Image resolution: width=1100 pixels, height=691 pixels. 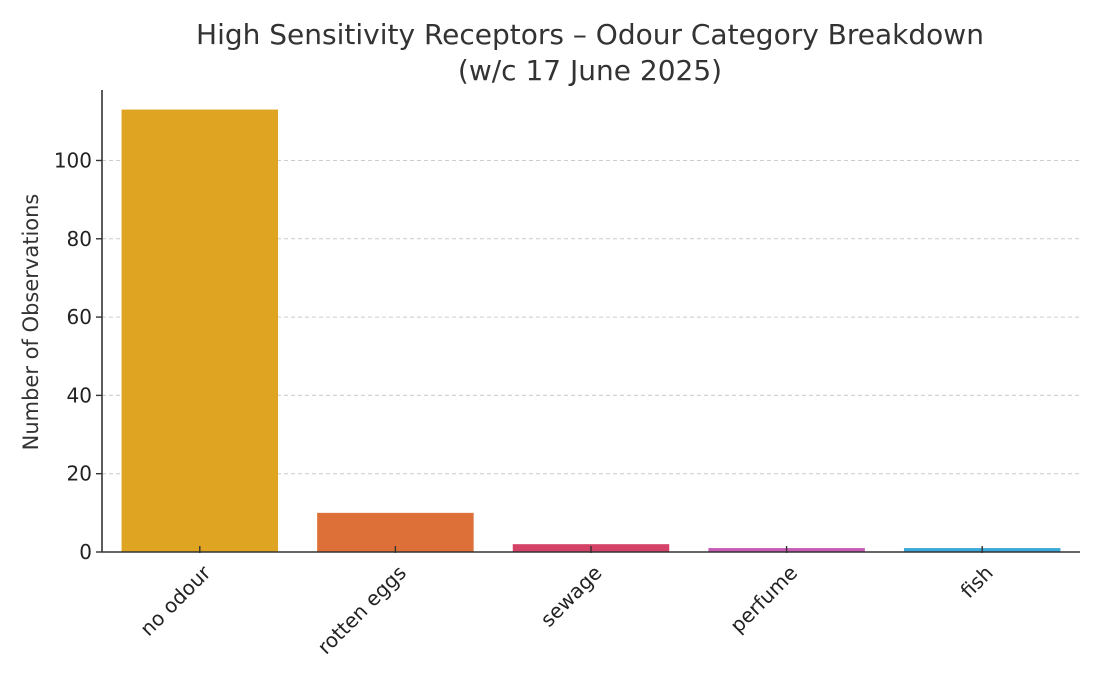 What do you see at coordinates (590, 70) in the screenshot?
I see `chart-subtitle: (w/c 17 June 2025)` at bounding box center [590, 70].